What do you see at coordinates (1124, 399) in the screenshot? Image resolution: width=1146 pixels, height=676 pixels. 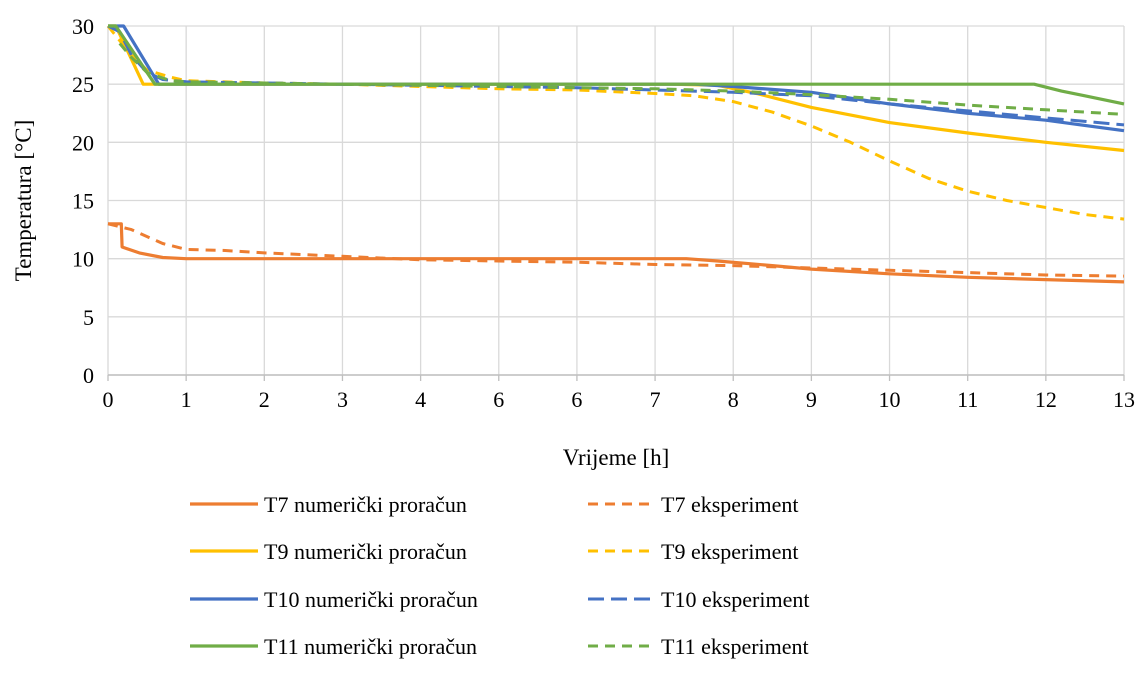 I see `x-tick-label: 13` at bounding box center [1124, 399].